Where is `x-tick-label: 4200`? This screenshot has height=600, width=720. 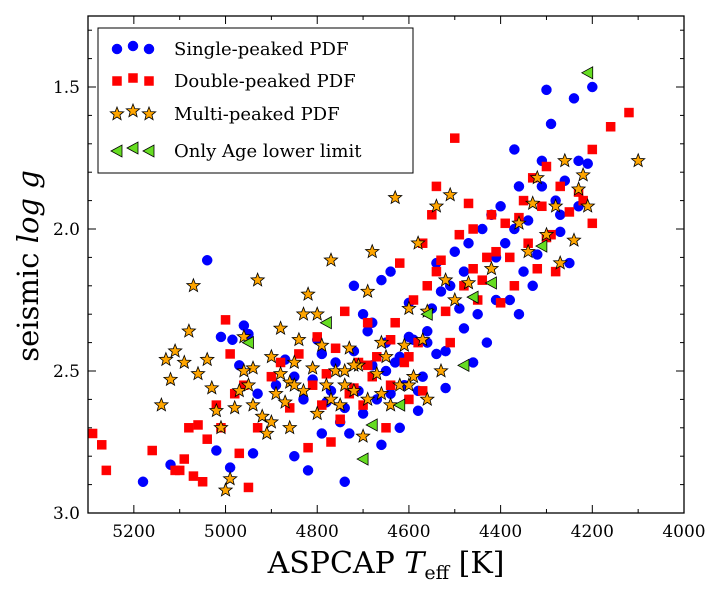
x-tick-label: 4200 is located at coordinates (592, 532).